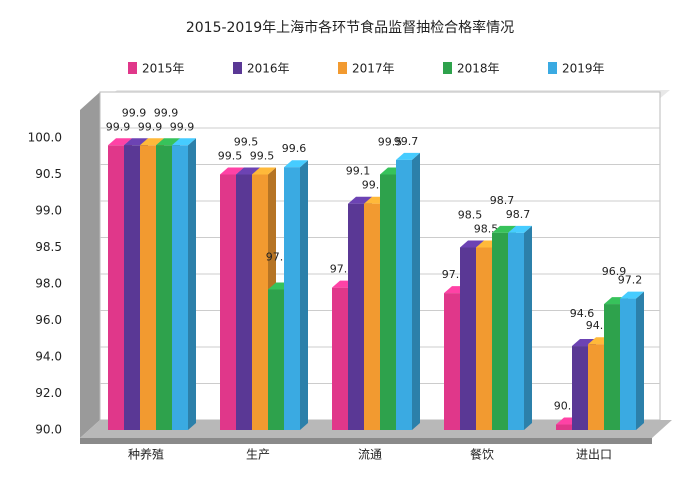 The height and width of the screenshot is (479, 700). What do you see at coordinates (406, 141) in the screenshot?
I see `value-label: 99.7` at bounding box center [406, 141].